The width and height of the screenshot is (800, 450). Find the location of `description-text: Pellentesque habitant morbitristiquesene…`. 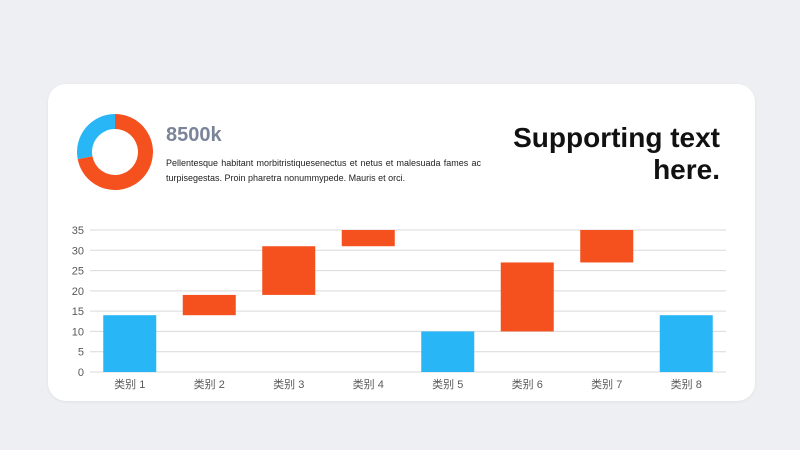

description-text: Pellentesque habitant morbitristiquesene… is located at coordinates (323, 170).